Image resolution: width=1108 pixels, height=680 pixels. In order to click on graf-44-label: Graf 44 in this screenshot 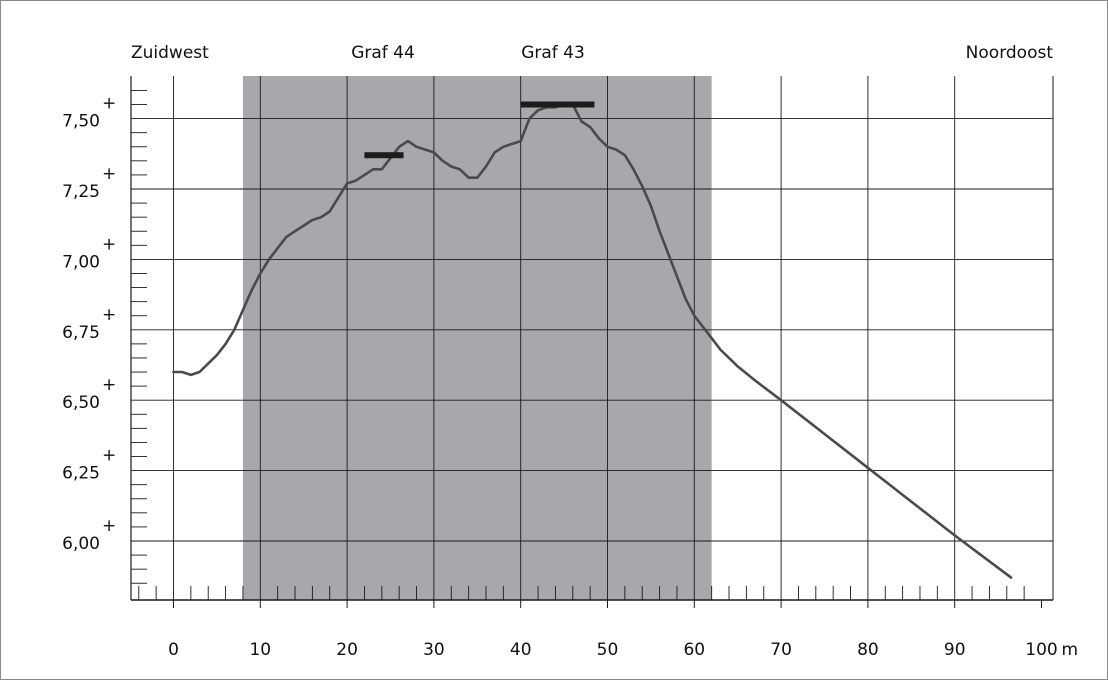, I will do `click(383, 53)`.